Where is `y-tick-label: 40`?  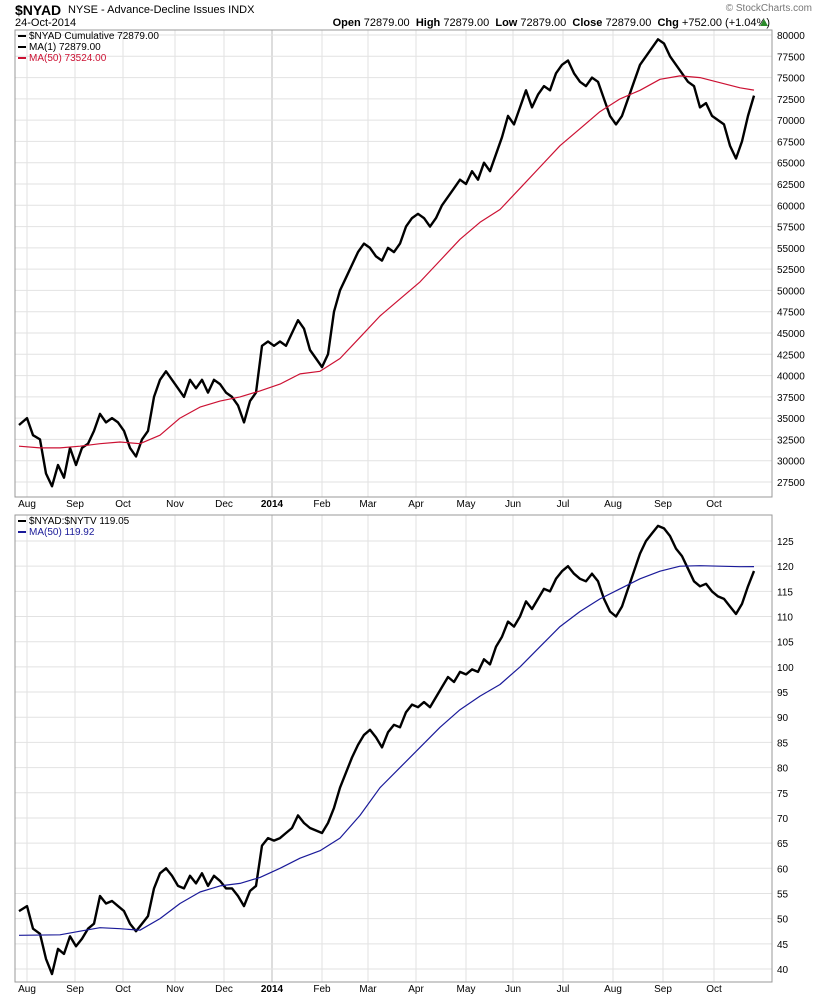 y-tick-label: 40 is located at coordinates (783, 970).